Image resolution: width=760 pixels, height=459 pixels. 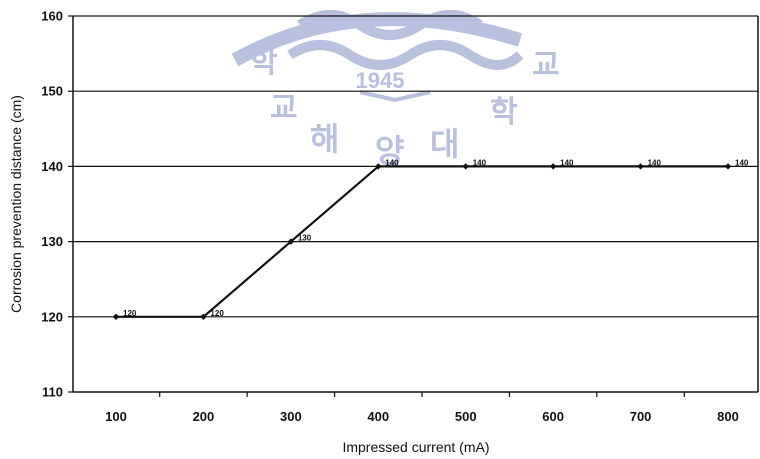 What do you see at coordinates (553, 416) in the screenshot?
I see `x-tick-label: 600` at bounding box center [553, 416].